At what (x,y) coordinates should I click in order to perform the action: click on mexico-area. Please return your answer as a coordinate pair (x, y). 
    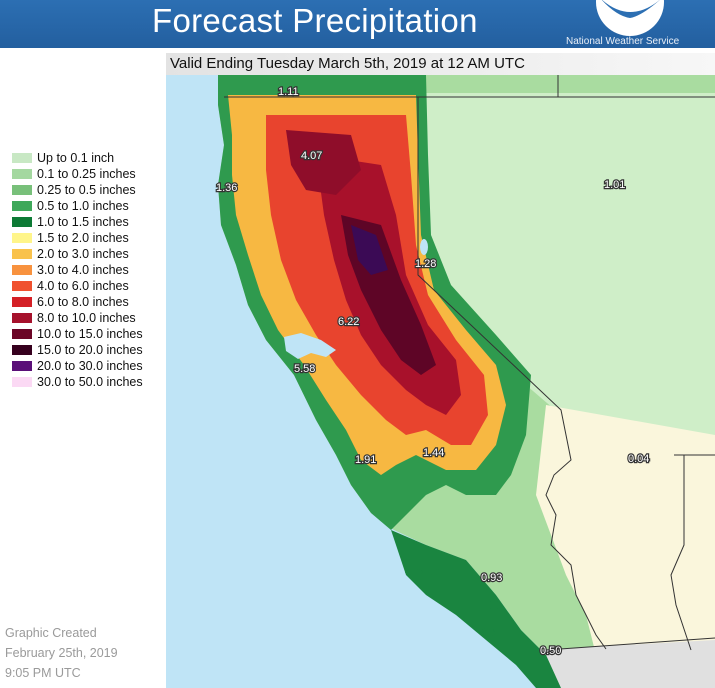
    Looking at the image, I should click on (625, 664).